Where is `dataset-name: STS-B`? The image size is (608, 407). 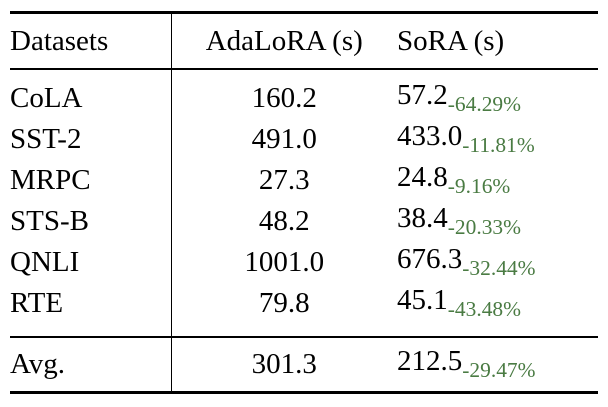 dataset-name: STS-B is located at coordinates (91, 221).